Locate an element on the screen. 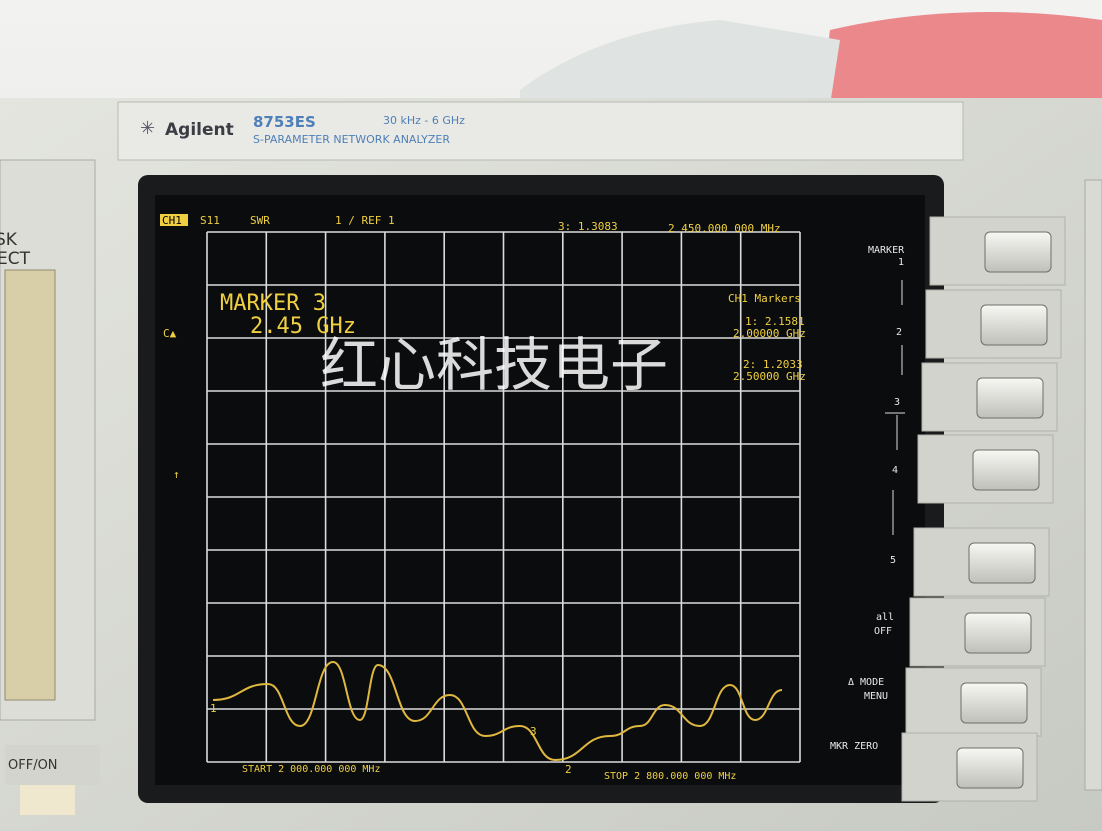  right-panel is located at coordinates (1093, 485).